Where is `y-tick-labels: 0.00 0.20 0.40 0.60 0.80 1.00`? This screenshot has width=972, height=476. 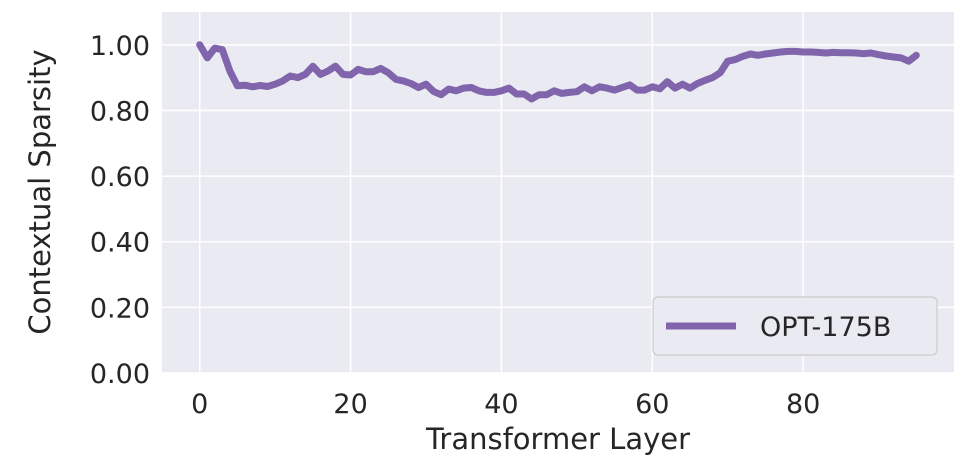
y-tick-labels: 0.00 0.20 0.40 0.60 0.80 1.00 is located at coordinates (120, 210).